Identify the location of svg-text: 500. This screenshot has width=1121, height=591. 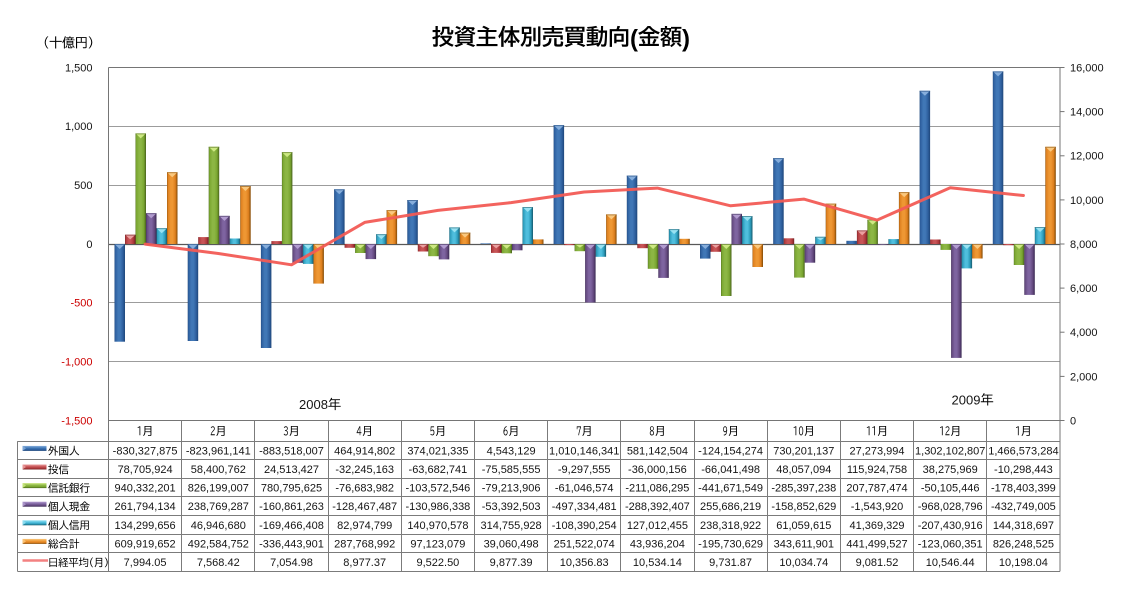
(83, 186).